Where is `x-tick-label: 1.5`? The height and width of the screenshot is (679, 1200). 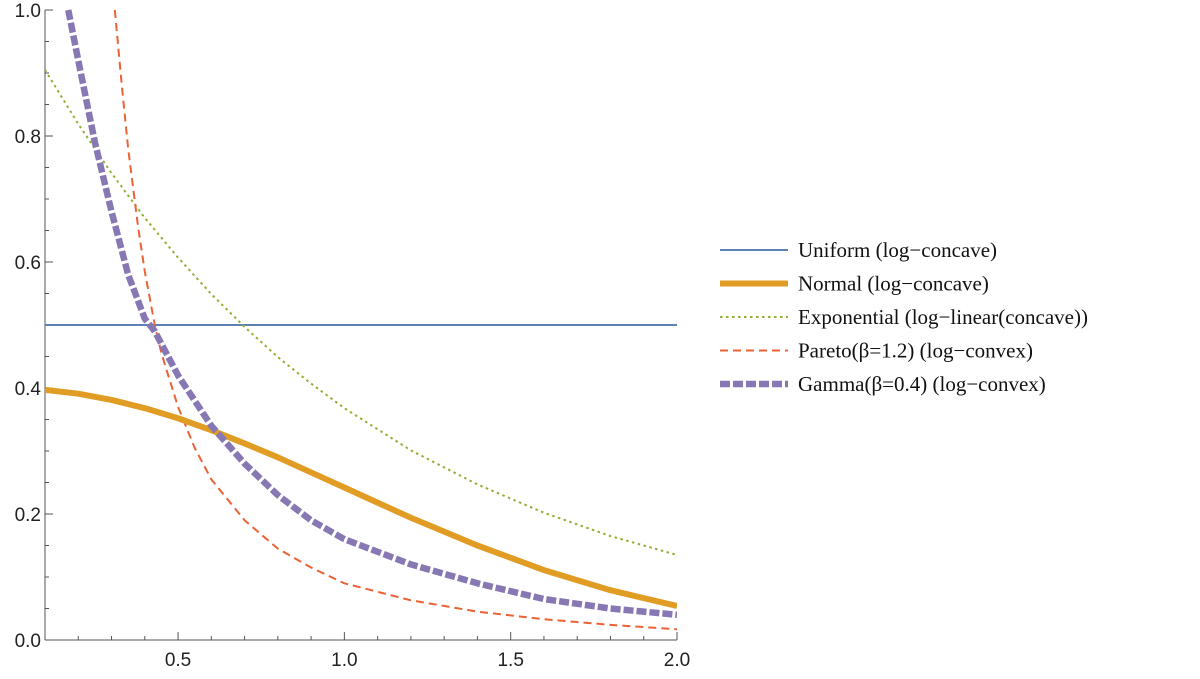
x-tick-label: 1.5 is located at coordinates (510, 660).